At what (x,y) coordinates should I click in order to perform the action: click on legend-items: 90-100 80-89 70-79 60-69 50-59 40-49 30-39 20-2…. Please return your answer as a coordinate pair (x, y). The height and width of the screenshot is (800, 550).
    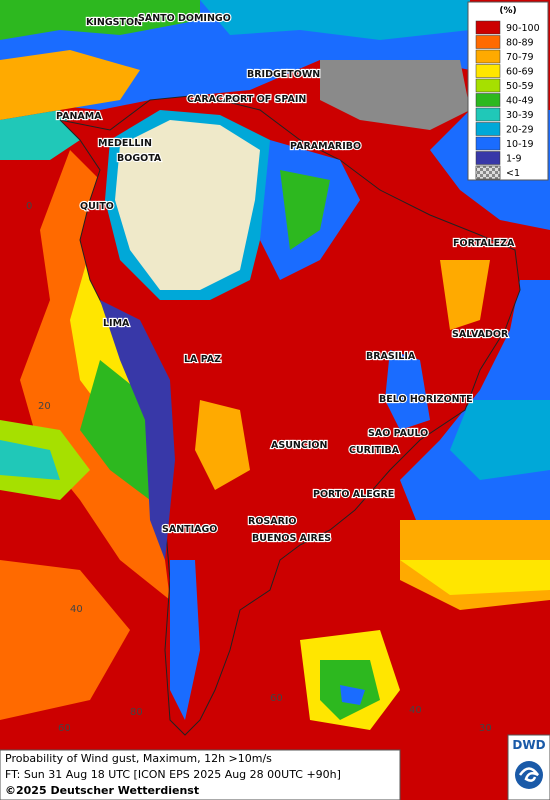
    Looking at the image, I should click on (507, 100).